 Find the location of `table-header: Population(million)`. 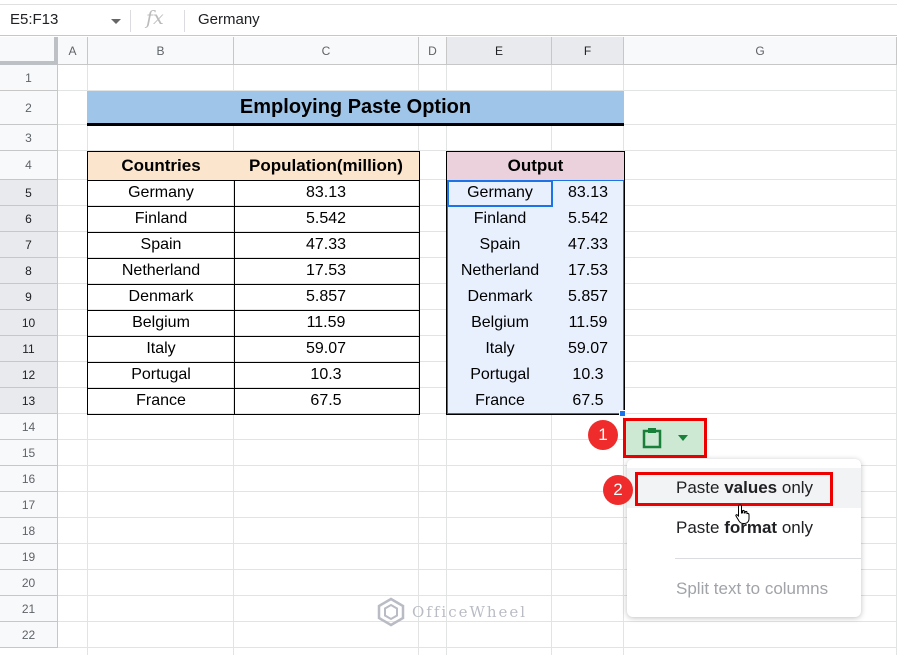

table-header: Population(million) is located at coordinates (326, 166).